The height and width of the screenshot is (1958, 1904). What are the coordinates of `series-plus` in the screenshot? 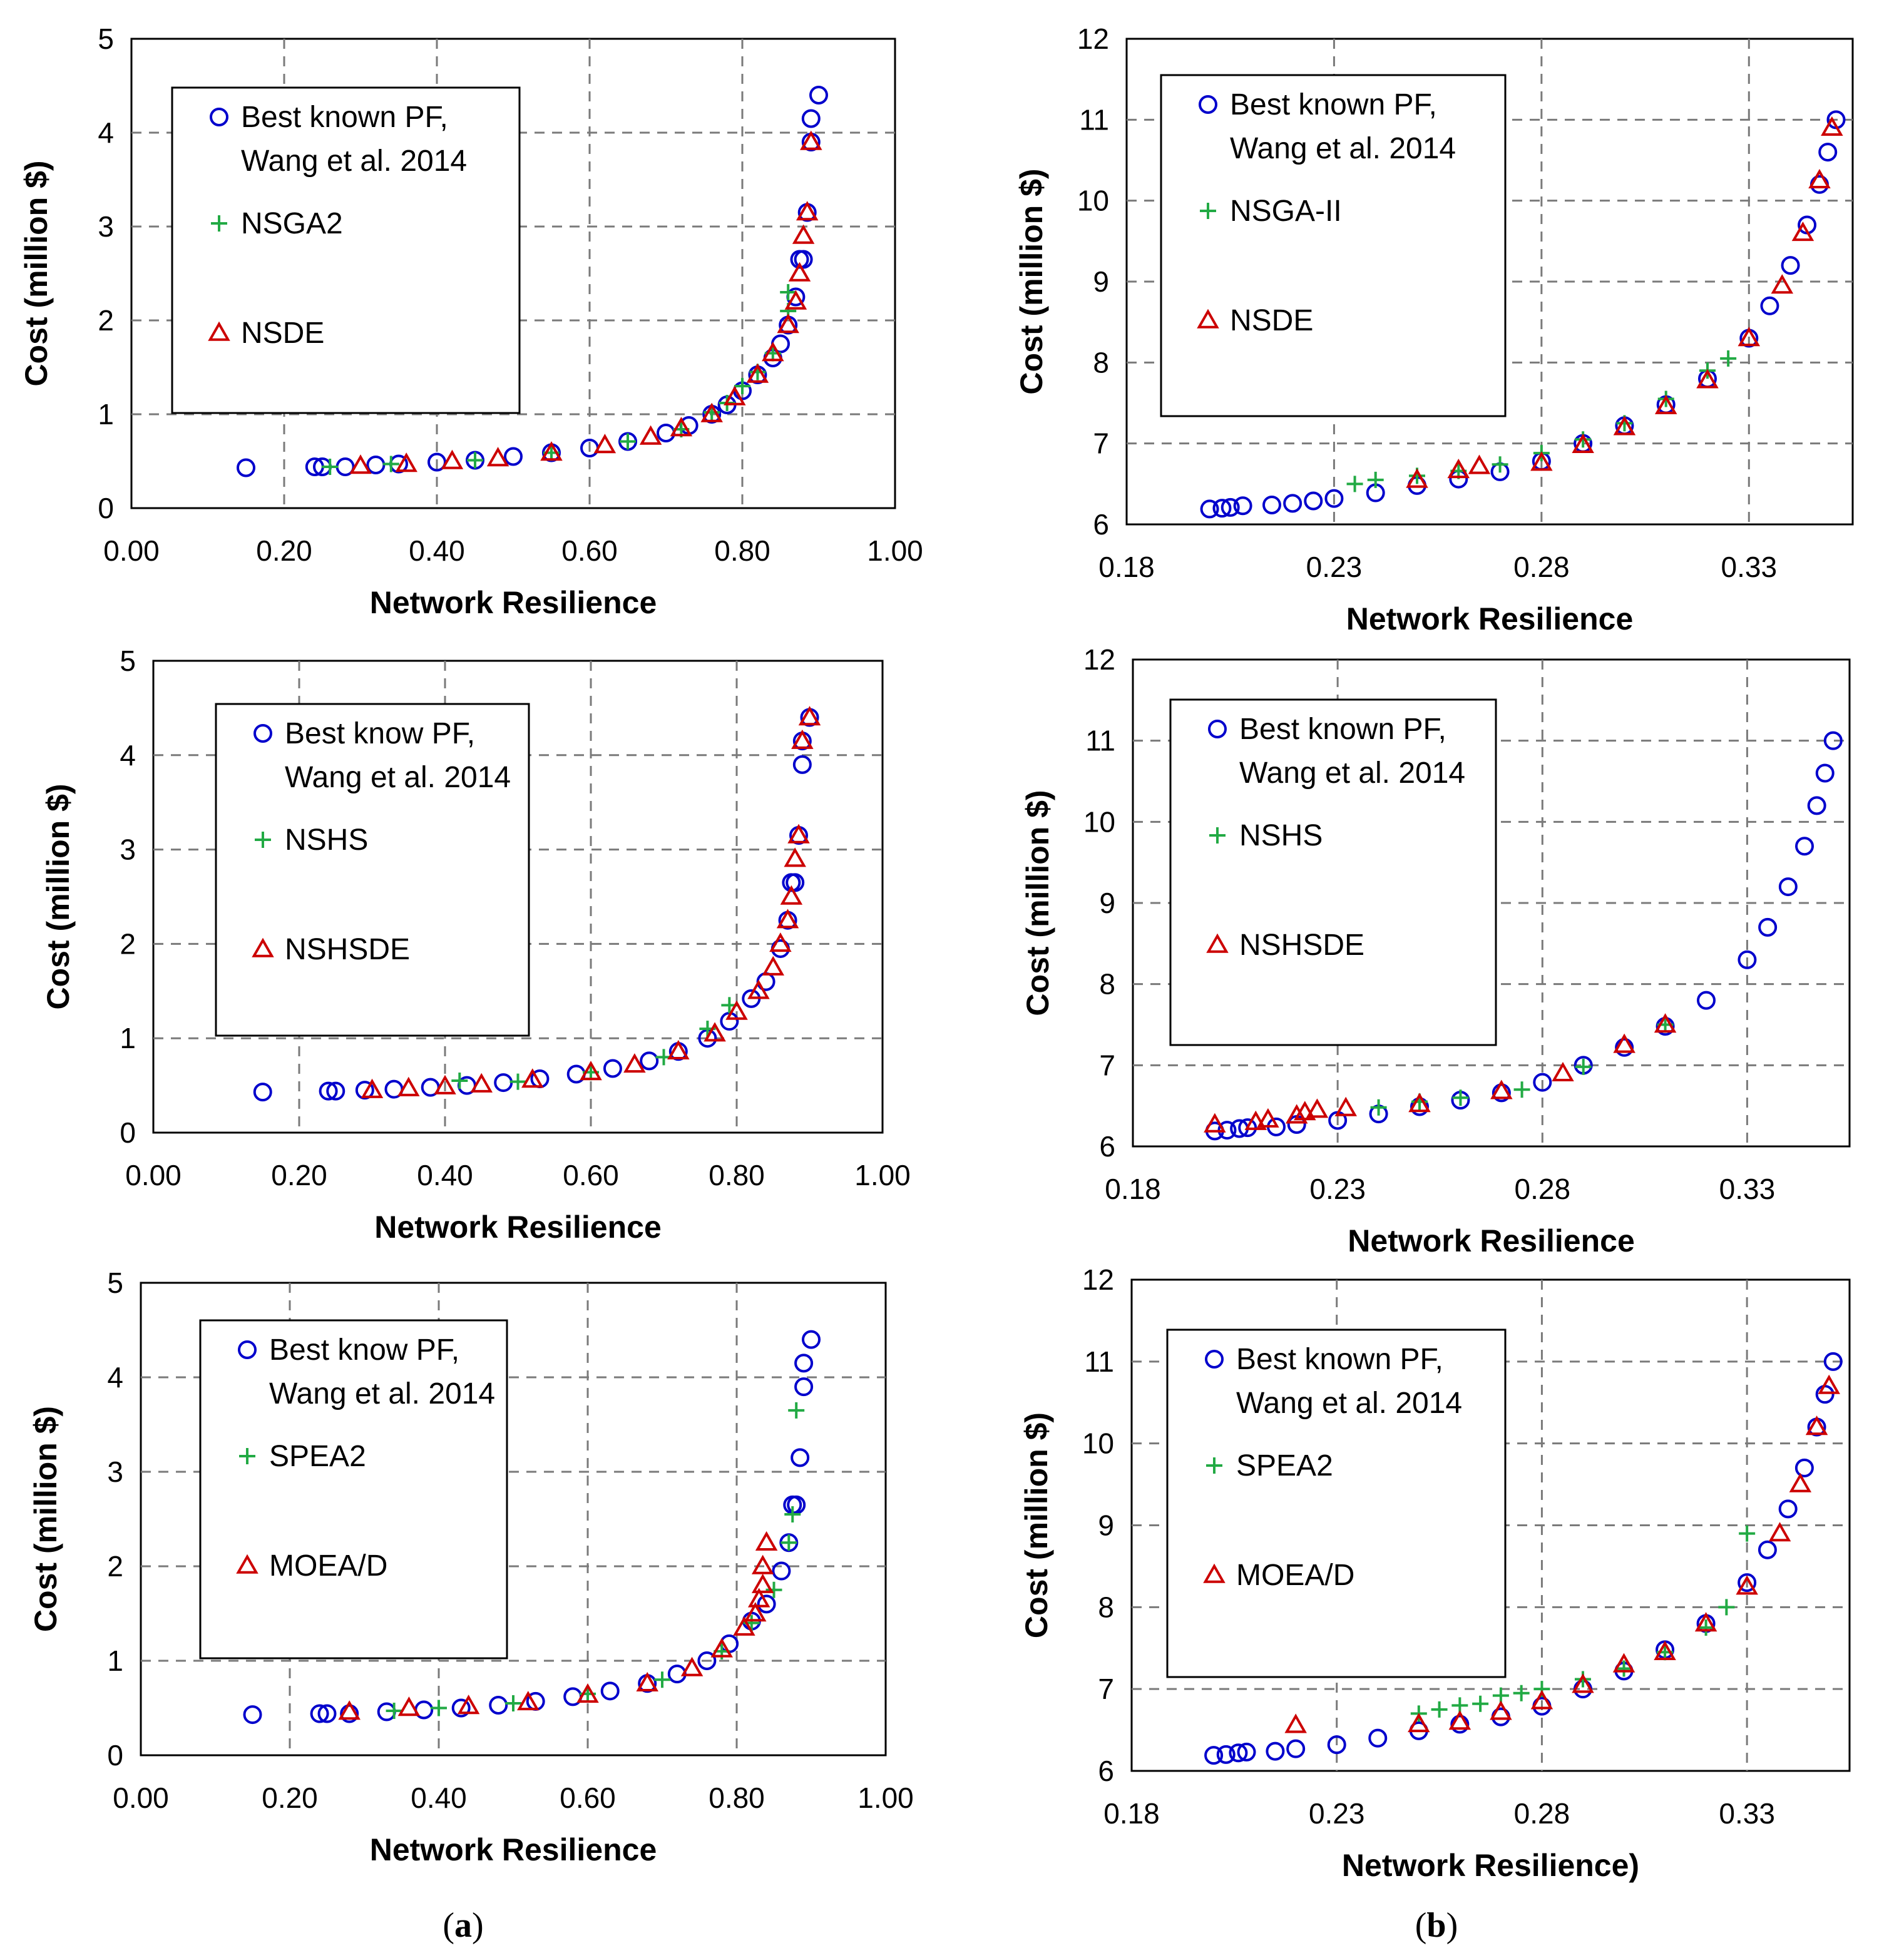 It's located at (595, 1561).